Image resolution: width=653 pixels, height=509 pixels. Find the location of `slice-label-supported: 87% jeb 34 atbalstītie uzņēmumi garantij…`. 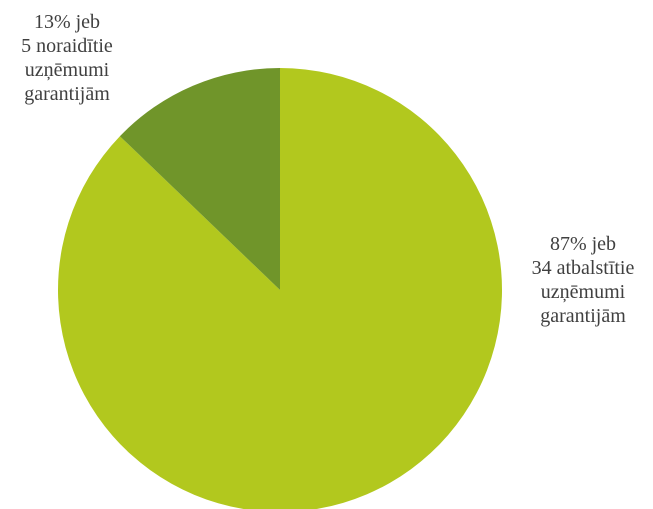

slice-label-supported: 87% jeb 34 atbalstītie uzņēmumi garantij… is located at coordinates (575, 280).